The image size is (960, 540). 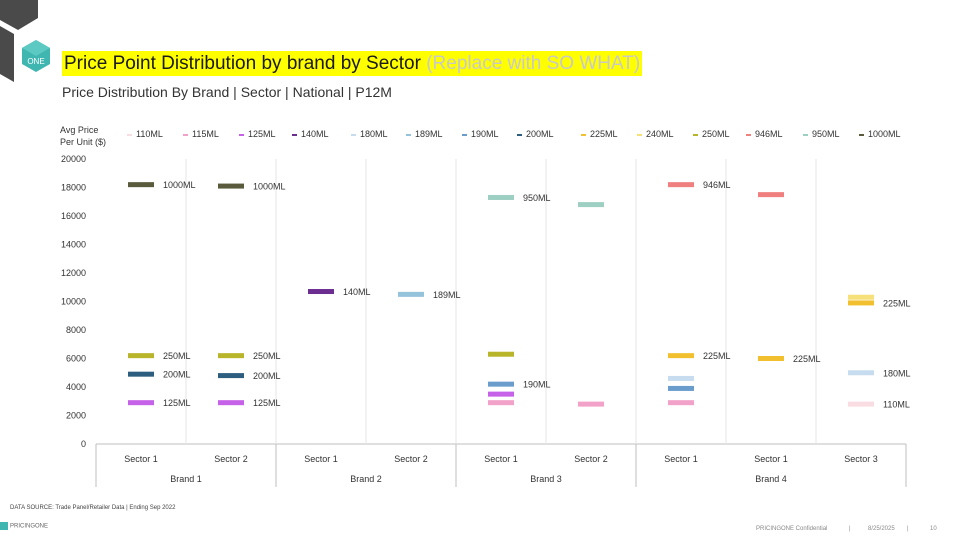 What do you see at coordinates (411, 294) in the screenshot?
I see `data-point-189ml` at bounding box center [411, 294].